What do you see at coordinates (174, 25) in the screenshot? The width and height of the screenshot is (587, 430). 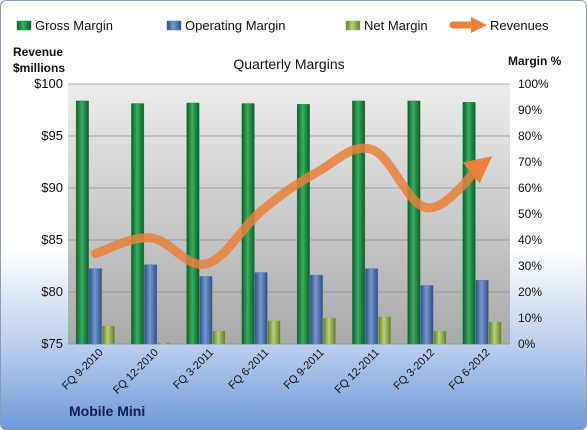 I see `legend-operating-margin-swatch` at bounding box center [174, 25].